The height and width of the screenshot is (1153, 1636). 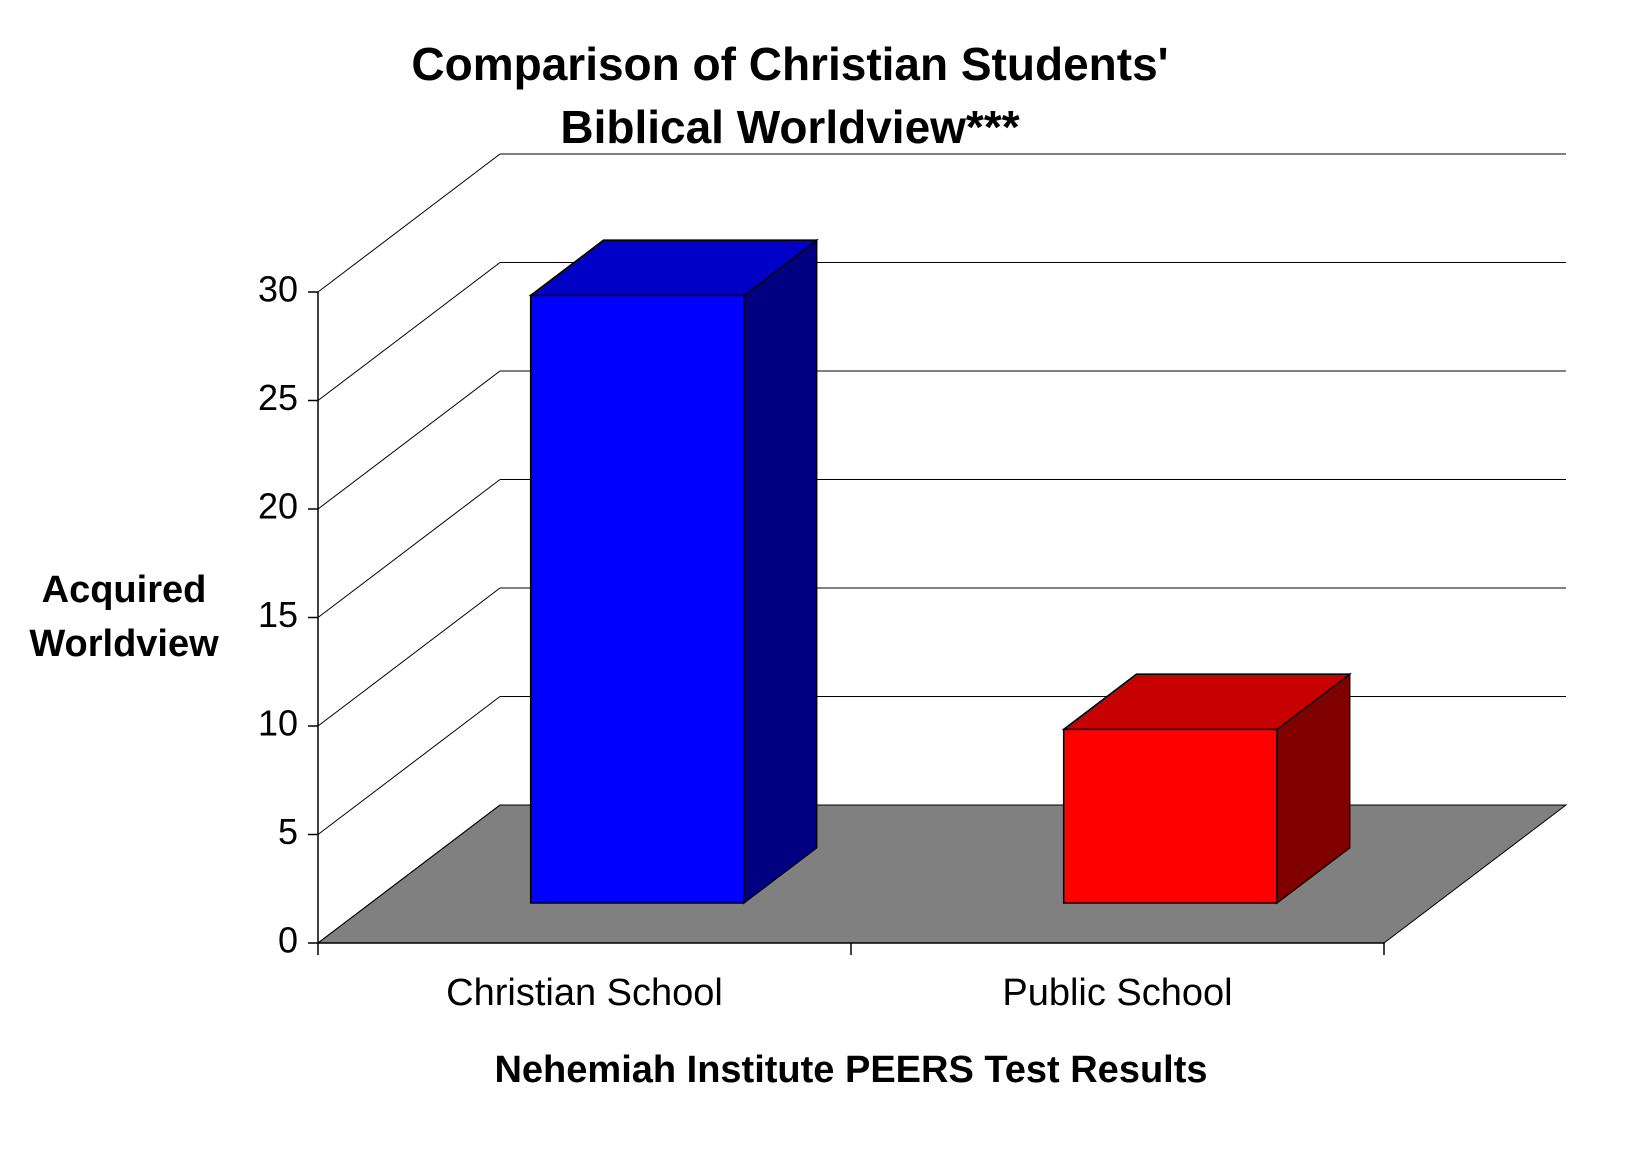 I want to click on y-axis-label: Acquired, so click(x=124, y=590).